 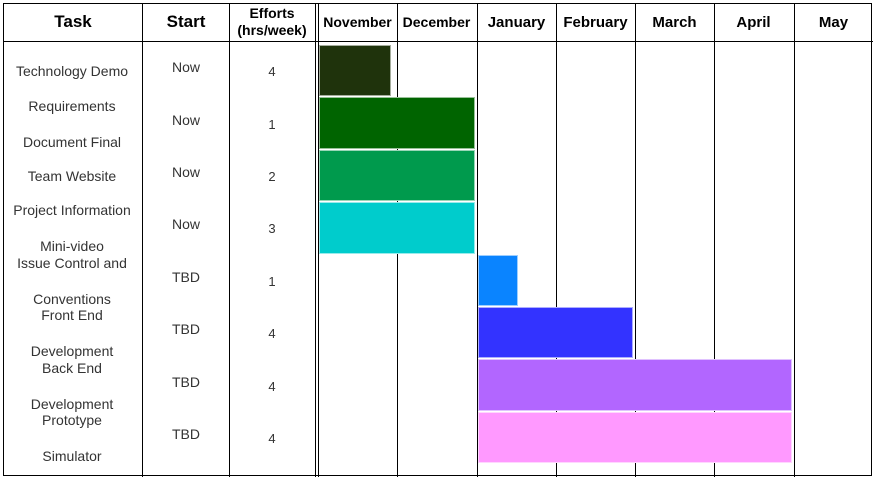 I want to click on task-name-line: Prototype, so click(x=72, y=420).